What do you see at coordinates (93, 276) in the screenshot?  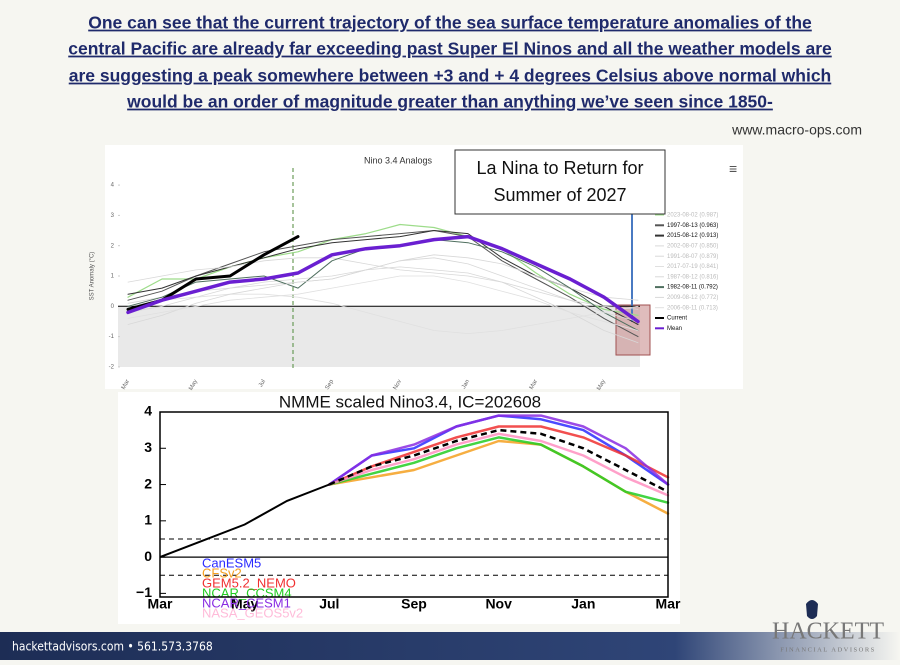 I see `y-axis-label: SST Anomaly (°C)` at bounding box center [93, 276].